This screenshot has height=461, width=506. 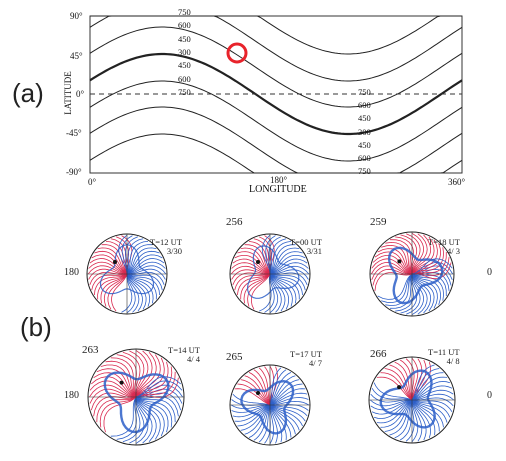 I want to click on contour-label: 750, so click(x=364, y=171).